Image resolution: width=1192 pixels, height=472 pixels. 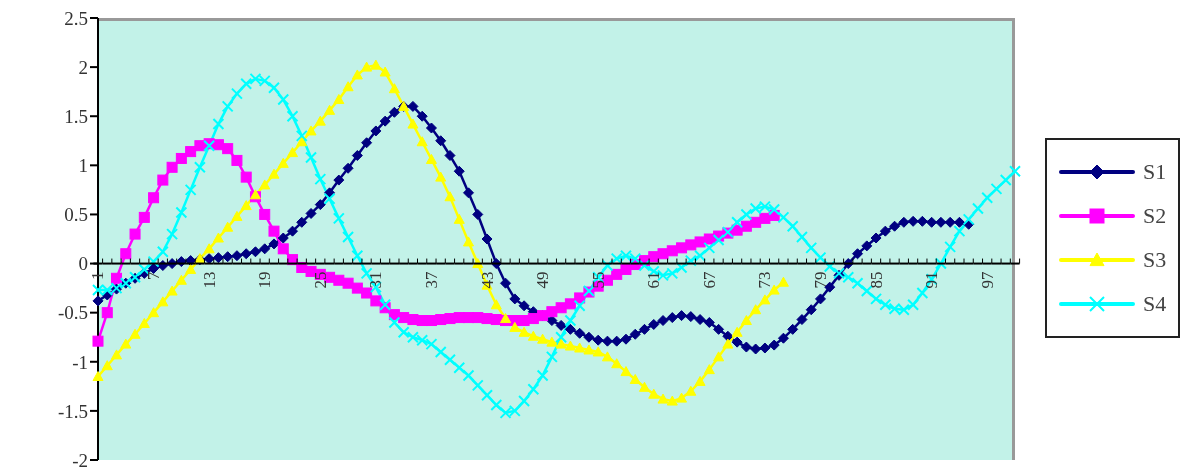 What do you see at coordinates (431, 280) in the screenshot?
I see `x-tick-label: 37` at bounding box center [431, 280].